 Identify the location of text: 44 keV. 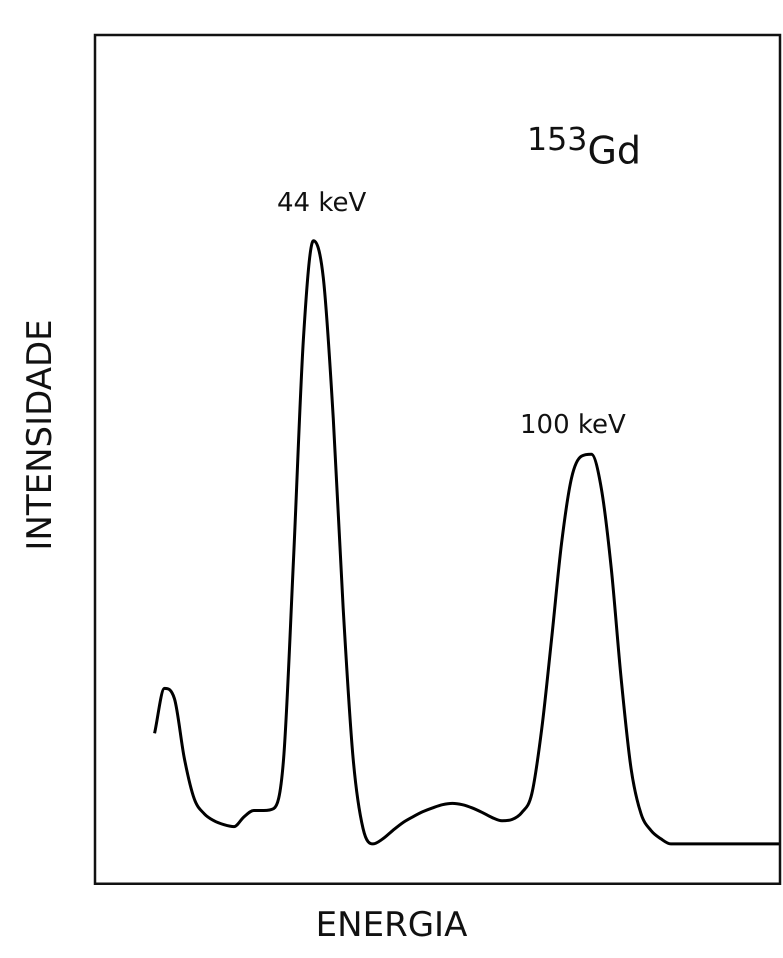
(321, 203).